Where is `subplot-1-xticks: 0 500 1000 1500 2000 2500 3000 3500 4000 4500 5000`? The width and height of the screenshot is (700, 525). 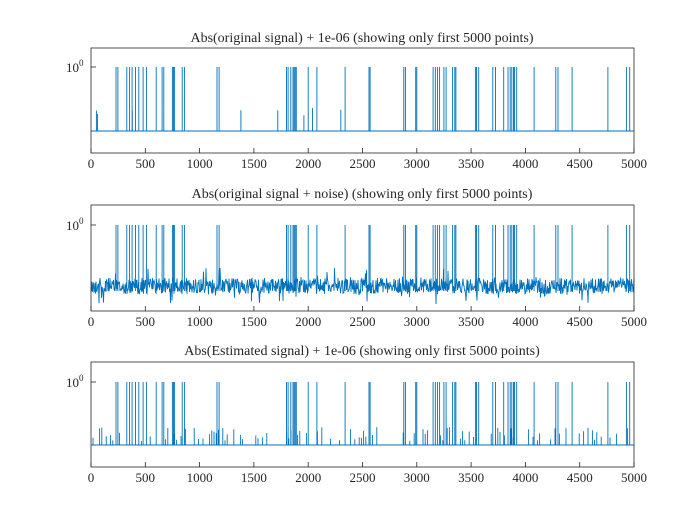
subplot-1-xticks: 0 500 1000 1500 2000 2500 3000 3500 4000 4500 5000 is located at coordinates (367, 159).